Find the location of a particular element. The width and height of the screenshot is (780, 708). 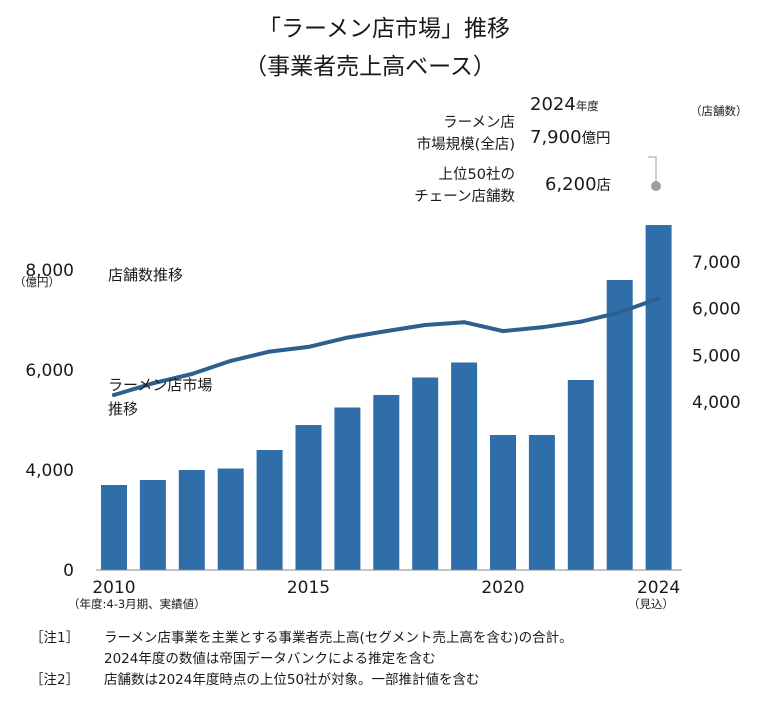

x-axis-ticks: 2010 2015 2020 2024 is located at coordinates (386, 588).